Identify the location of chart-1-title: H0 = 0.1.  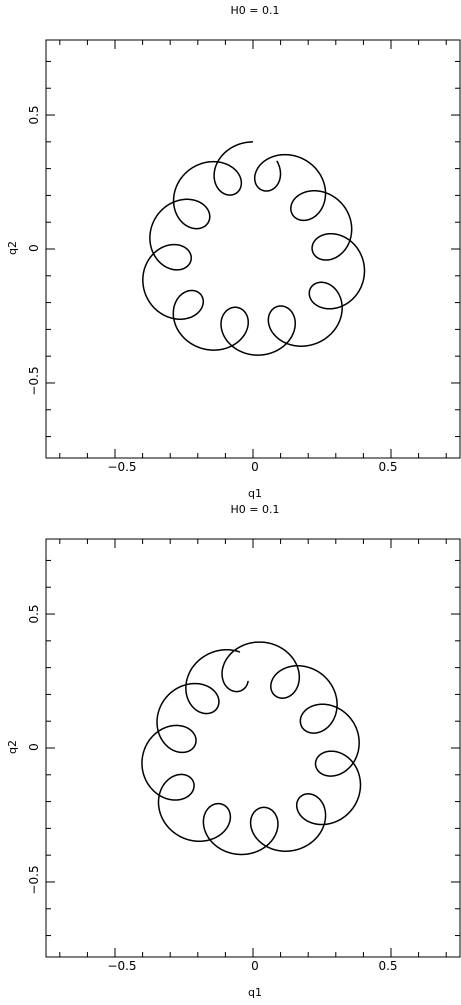
(255, 10).